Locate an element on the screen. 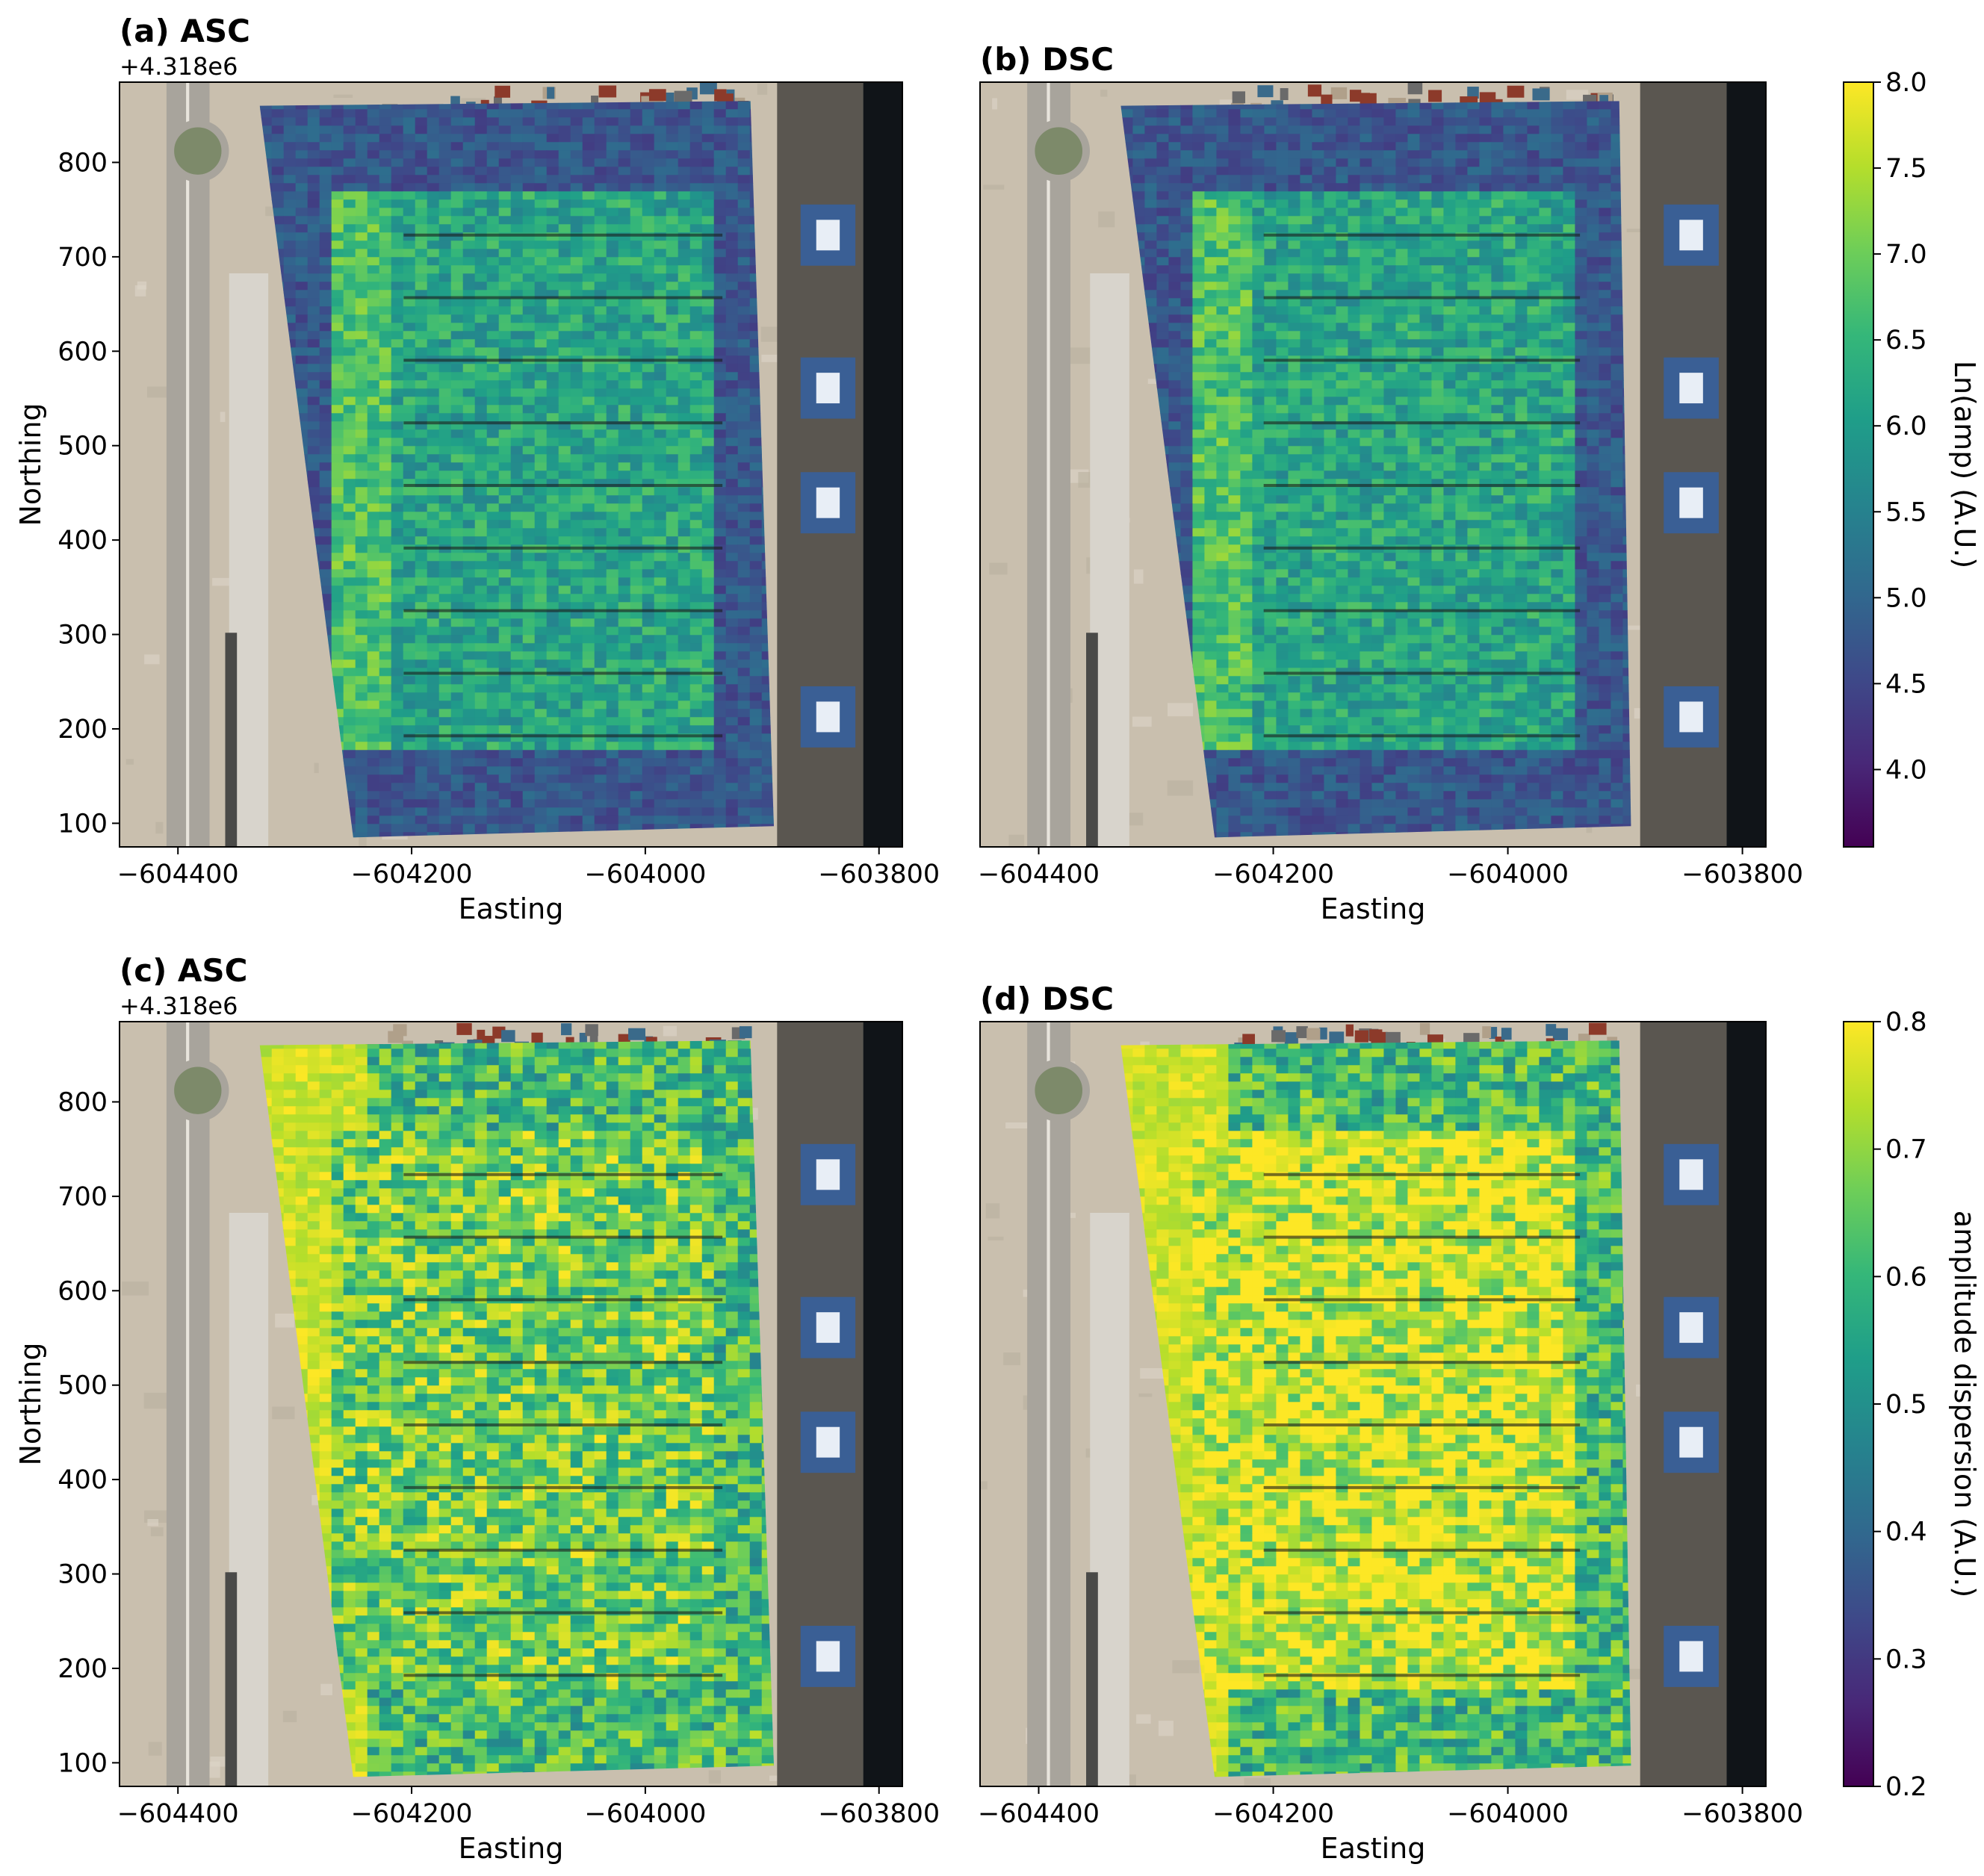 This screenshot has width=1984, height=1876. panel-a-container is located at coordinates (657, 95).